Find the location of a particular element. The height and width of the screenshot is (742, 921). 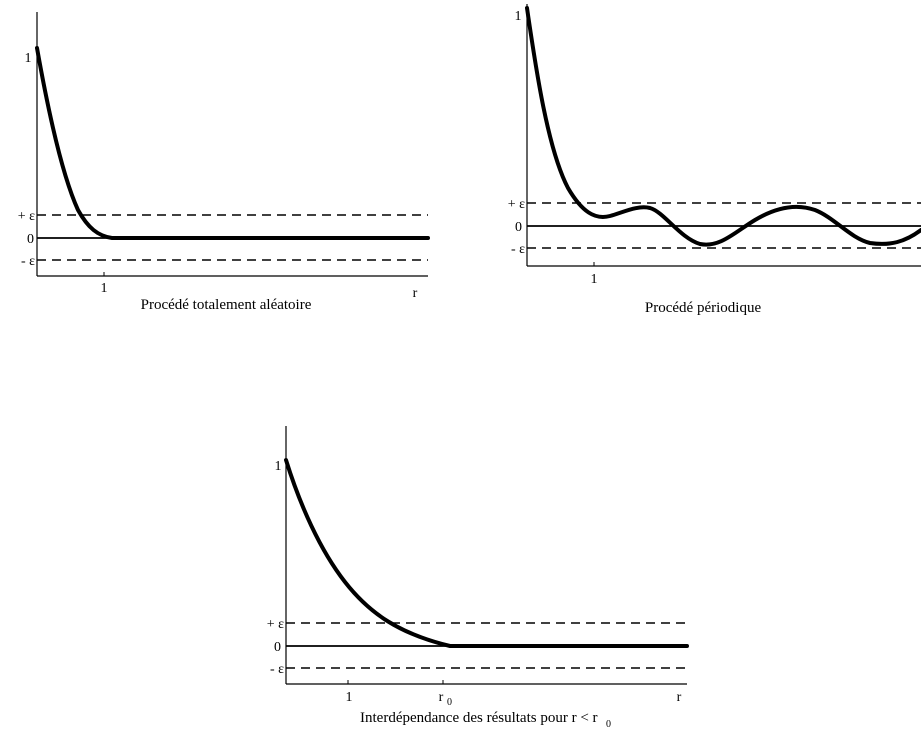

caption-subscript: 0 is located at coordinates (608, 724).